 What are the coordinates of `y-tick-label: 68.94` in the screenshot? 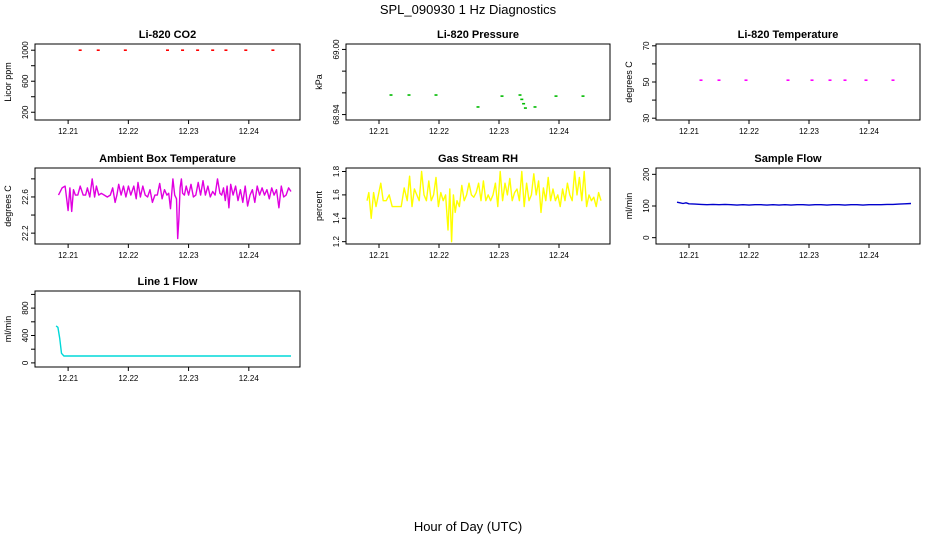 It's located at (336, 114).